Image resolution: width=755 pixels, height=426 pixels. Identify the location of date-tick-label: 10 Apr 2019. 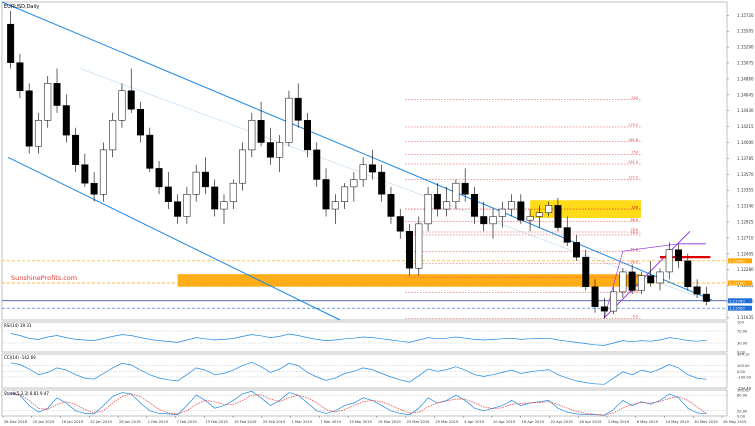
(504, 422).